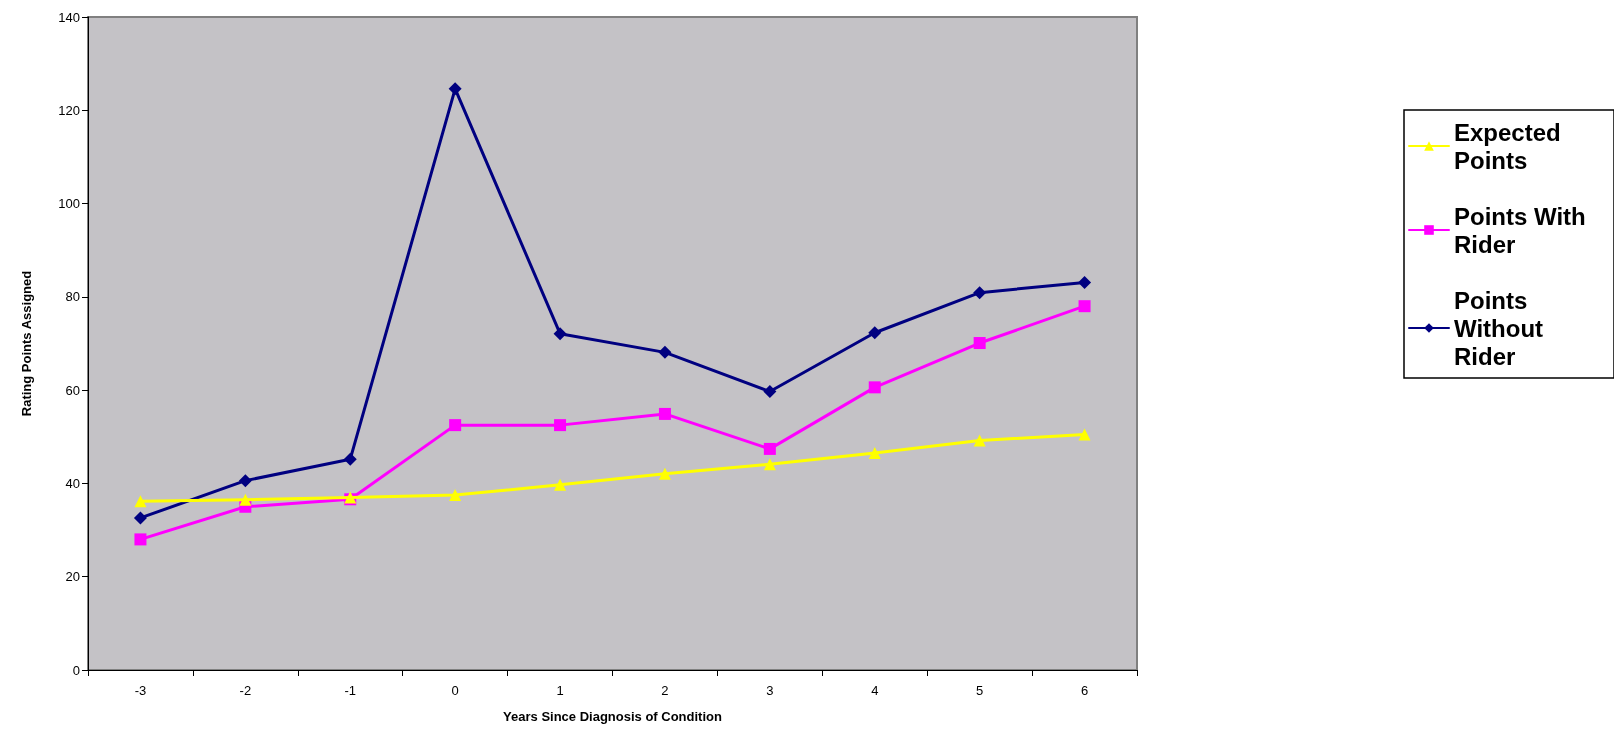  I want to click on y-tick-label: 40, so click(72, 483).